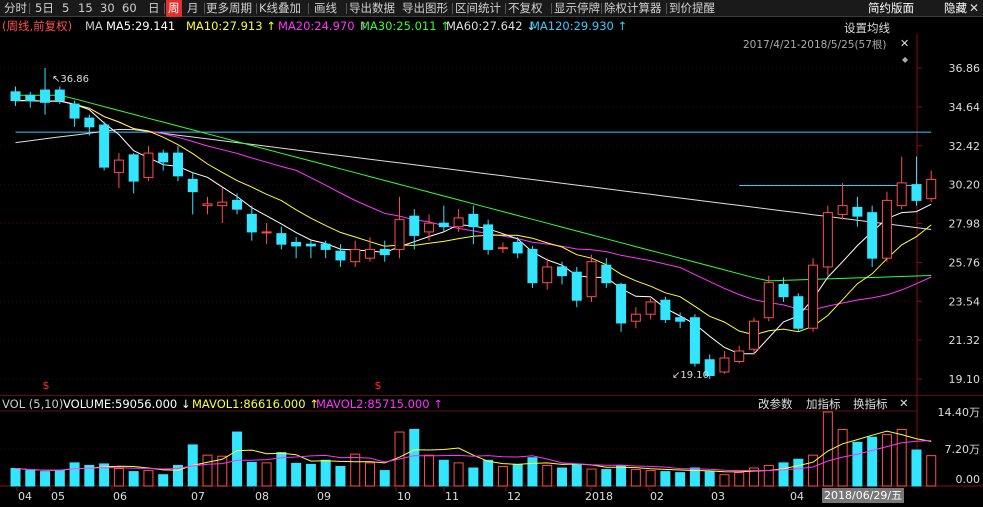  What do you see at coordinates (193, 8) in the screenshot?
I see `toolbar-item: 月` at bounding box center [193, 8].